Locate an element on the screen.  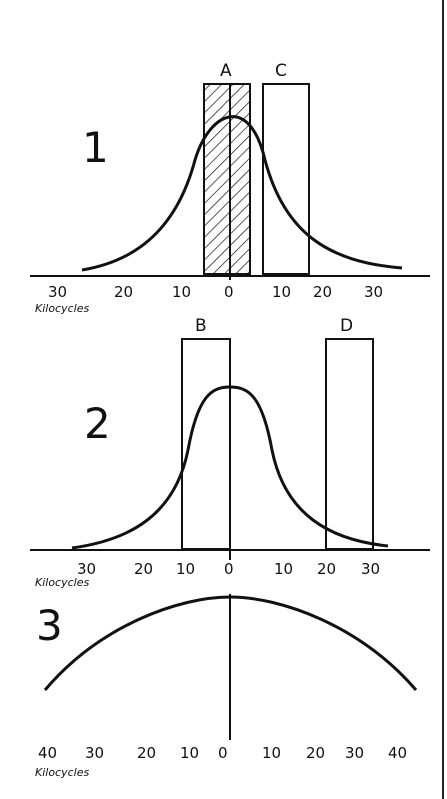
panel-1-number: 1 is located at coordinates (95, 147).